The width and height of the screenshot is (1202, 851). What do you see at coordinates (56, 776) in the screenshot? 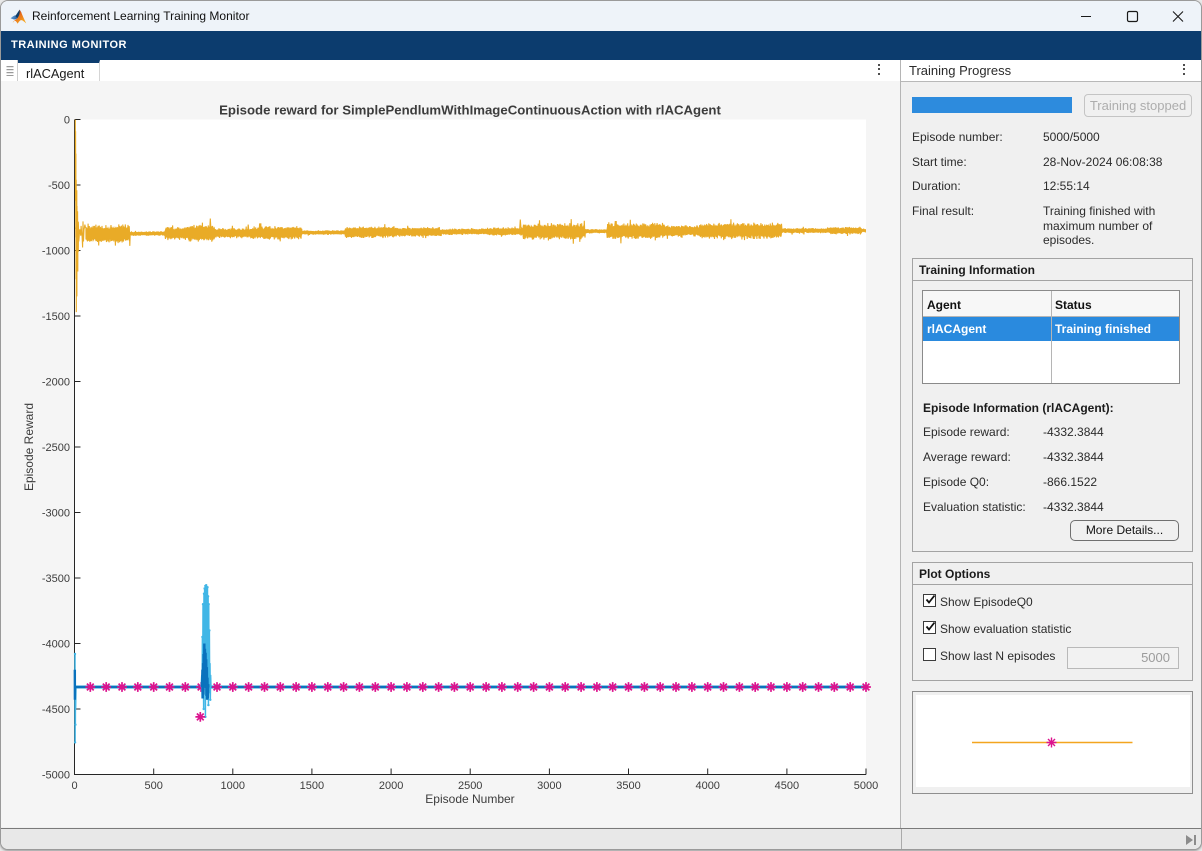
I see `svg-text: -5000` at bounding box center [56, 776].